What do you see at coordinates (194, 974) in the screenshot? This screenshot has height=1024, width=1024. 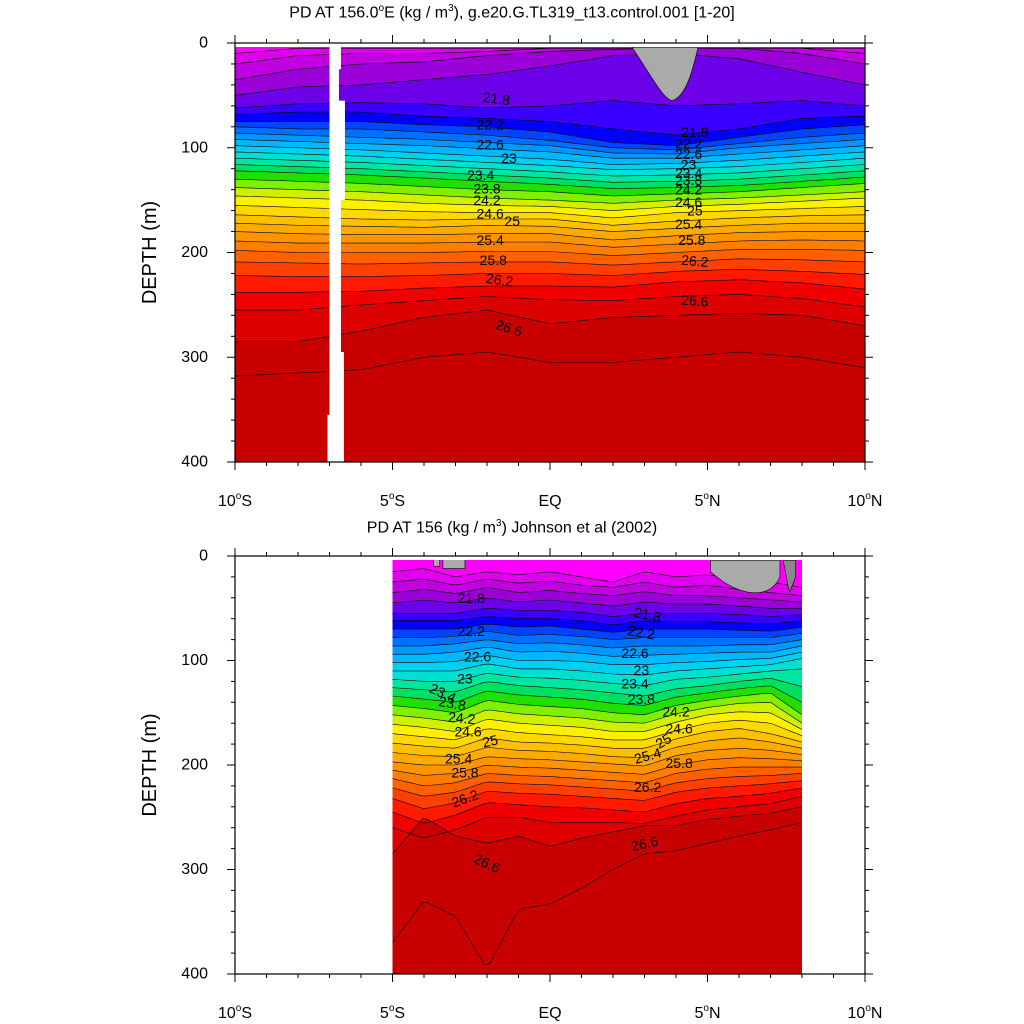 I see `y-tick-label: 400` at bounding box center [194, 974].